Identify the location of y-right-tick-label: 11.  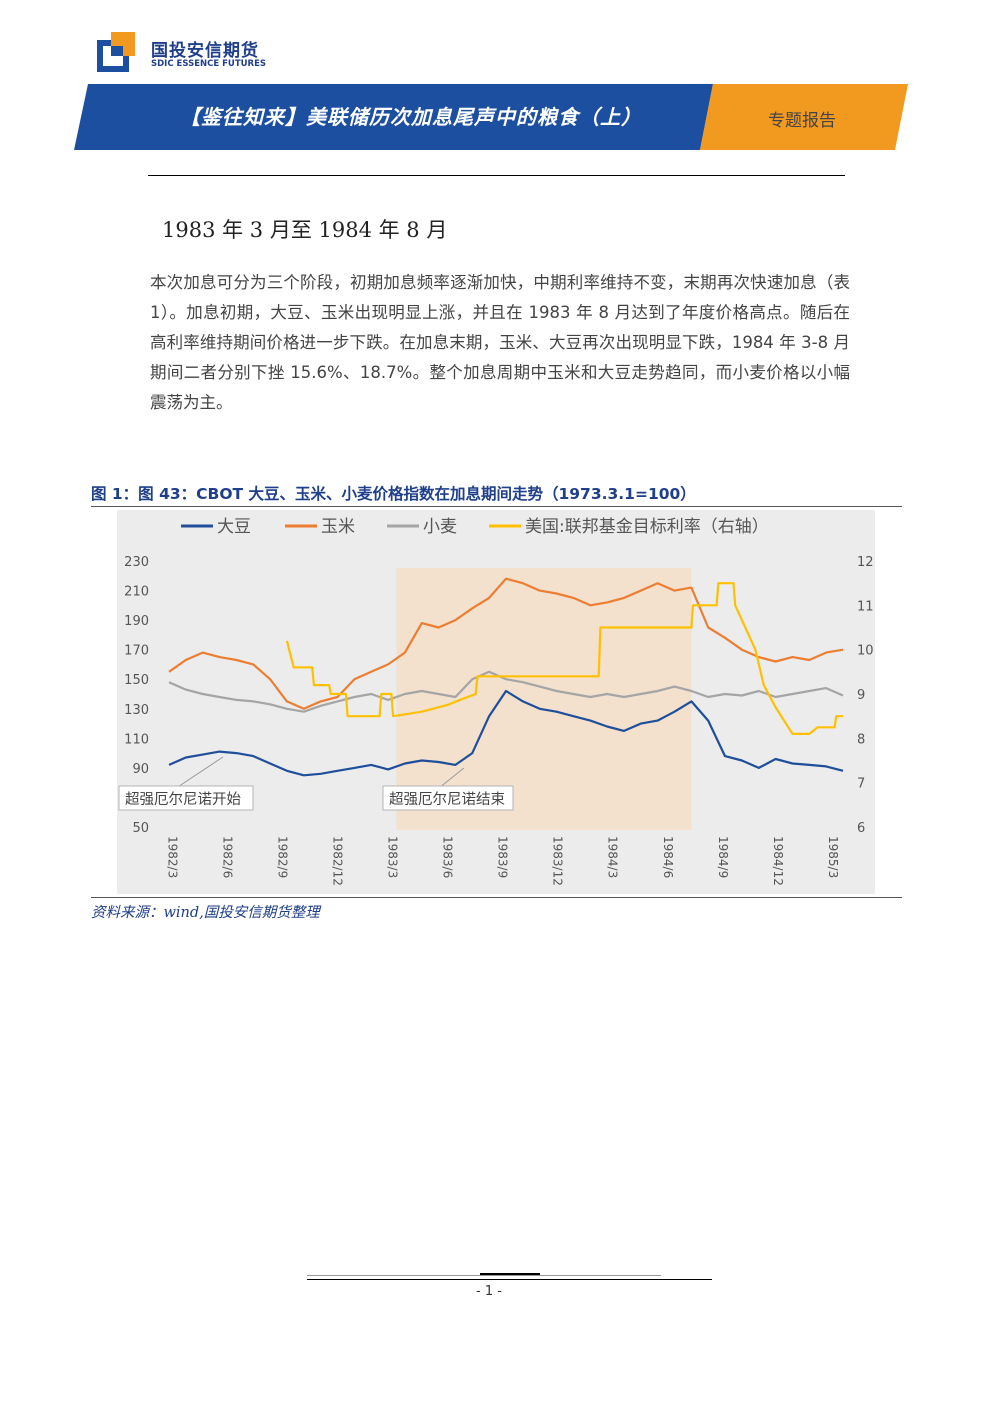
(865, 606).